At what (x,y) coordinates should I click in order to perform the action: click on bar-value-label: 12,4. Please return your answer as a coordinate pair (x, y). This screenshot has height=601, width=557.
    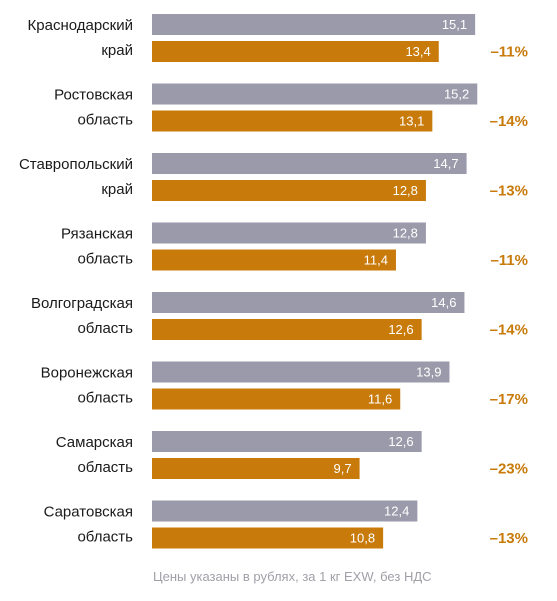
    Looking at the image, I should click on (396, 511).